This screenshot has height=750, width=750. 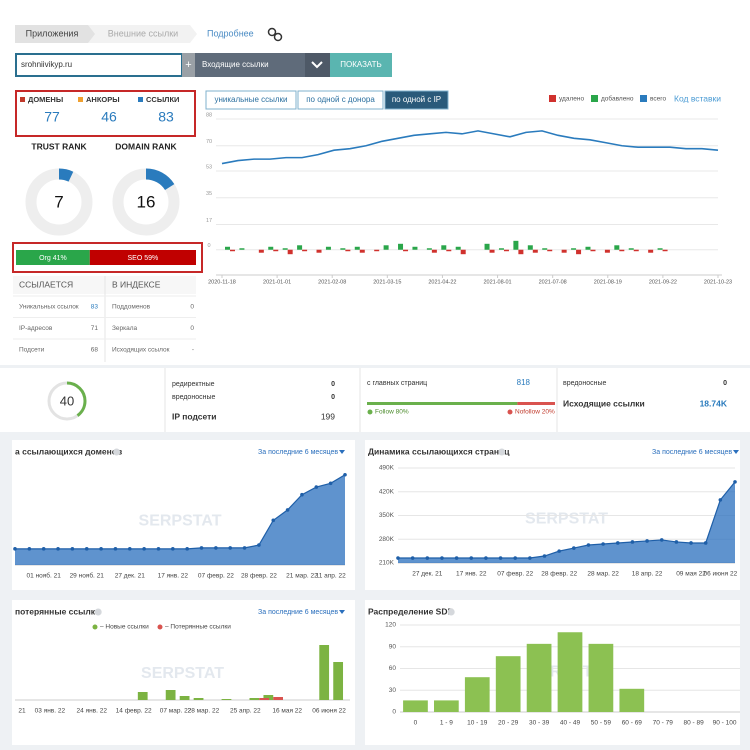 What do you see at coordinates (103, 99) in the screenshot?
I see `summary-label: АНКОРЫ` at bounding box center [103, 99].